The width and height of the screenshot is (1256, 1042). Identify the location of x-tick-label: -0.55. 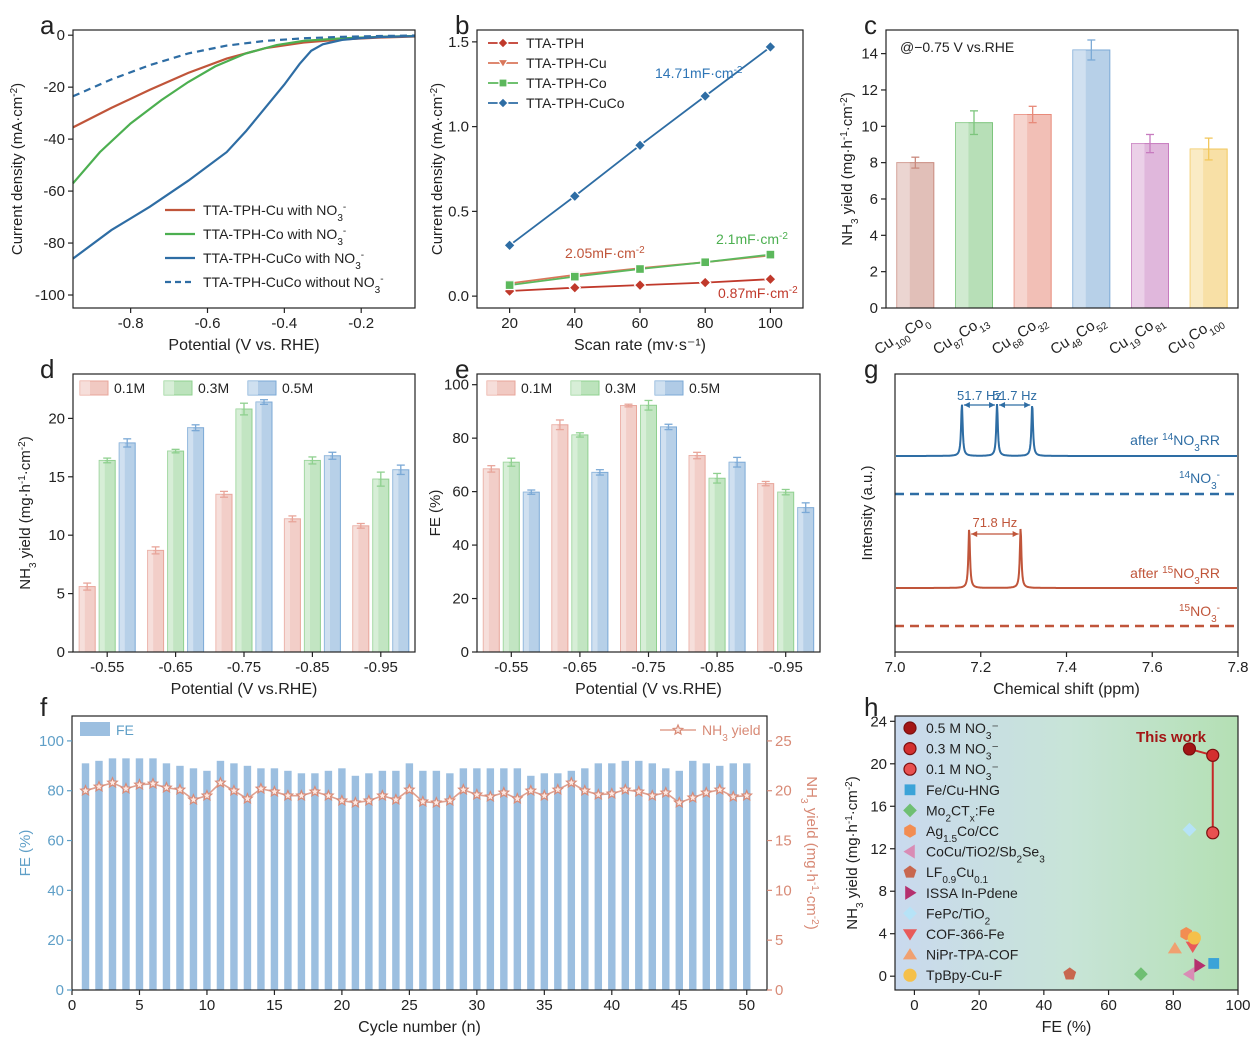
(107, 667).